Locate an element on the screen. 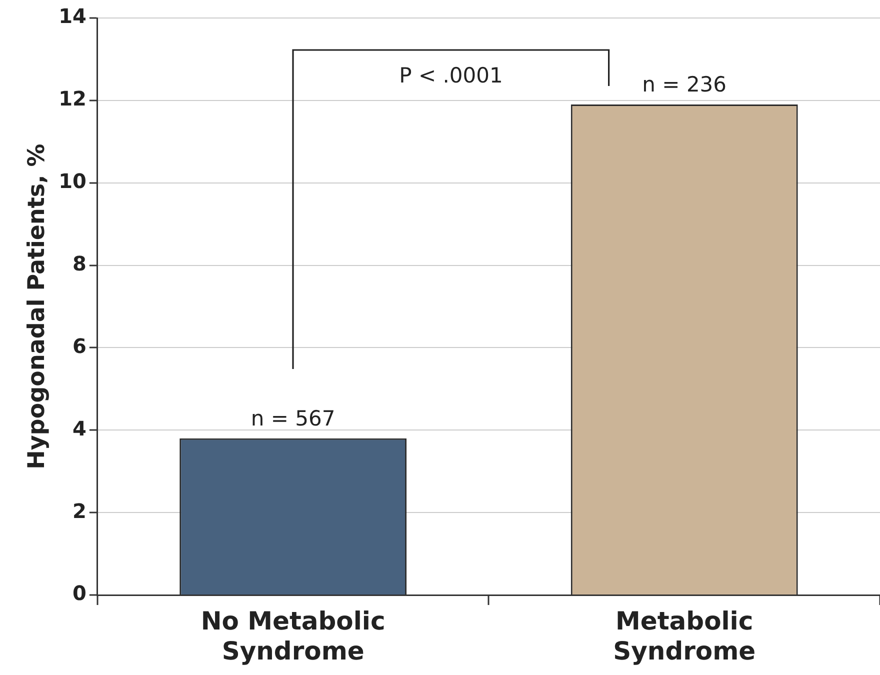 The image size is (880, 675). annotation: n = 567 is located at coordinates (293, 418).